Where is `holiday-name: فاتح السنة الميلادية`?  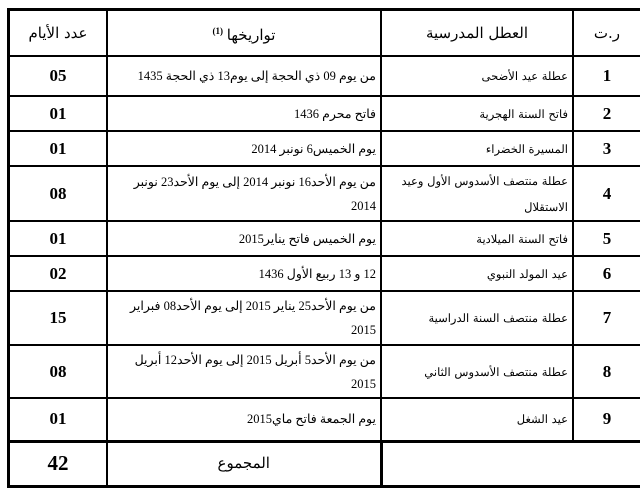 holiday-name: فاتح السنة الميلادية is located at coordinates (477, 238).